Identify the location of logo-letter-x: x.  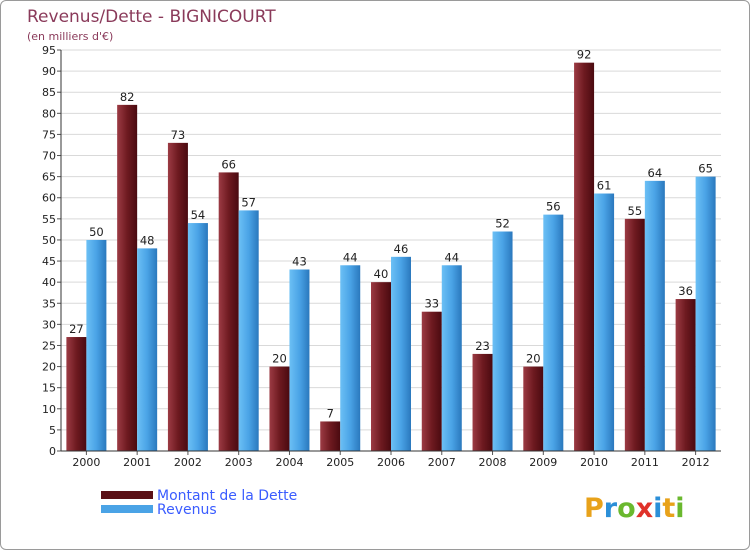
(644, 508).